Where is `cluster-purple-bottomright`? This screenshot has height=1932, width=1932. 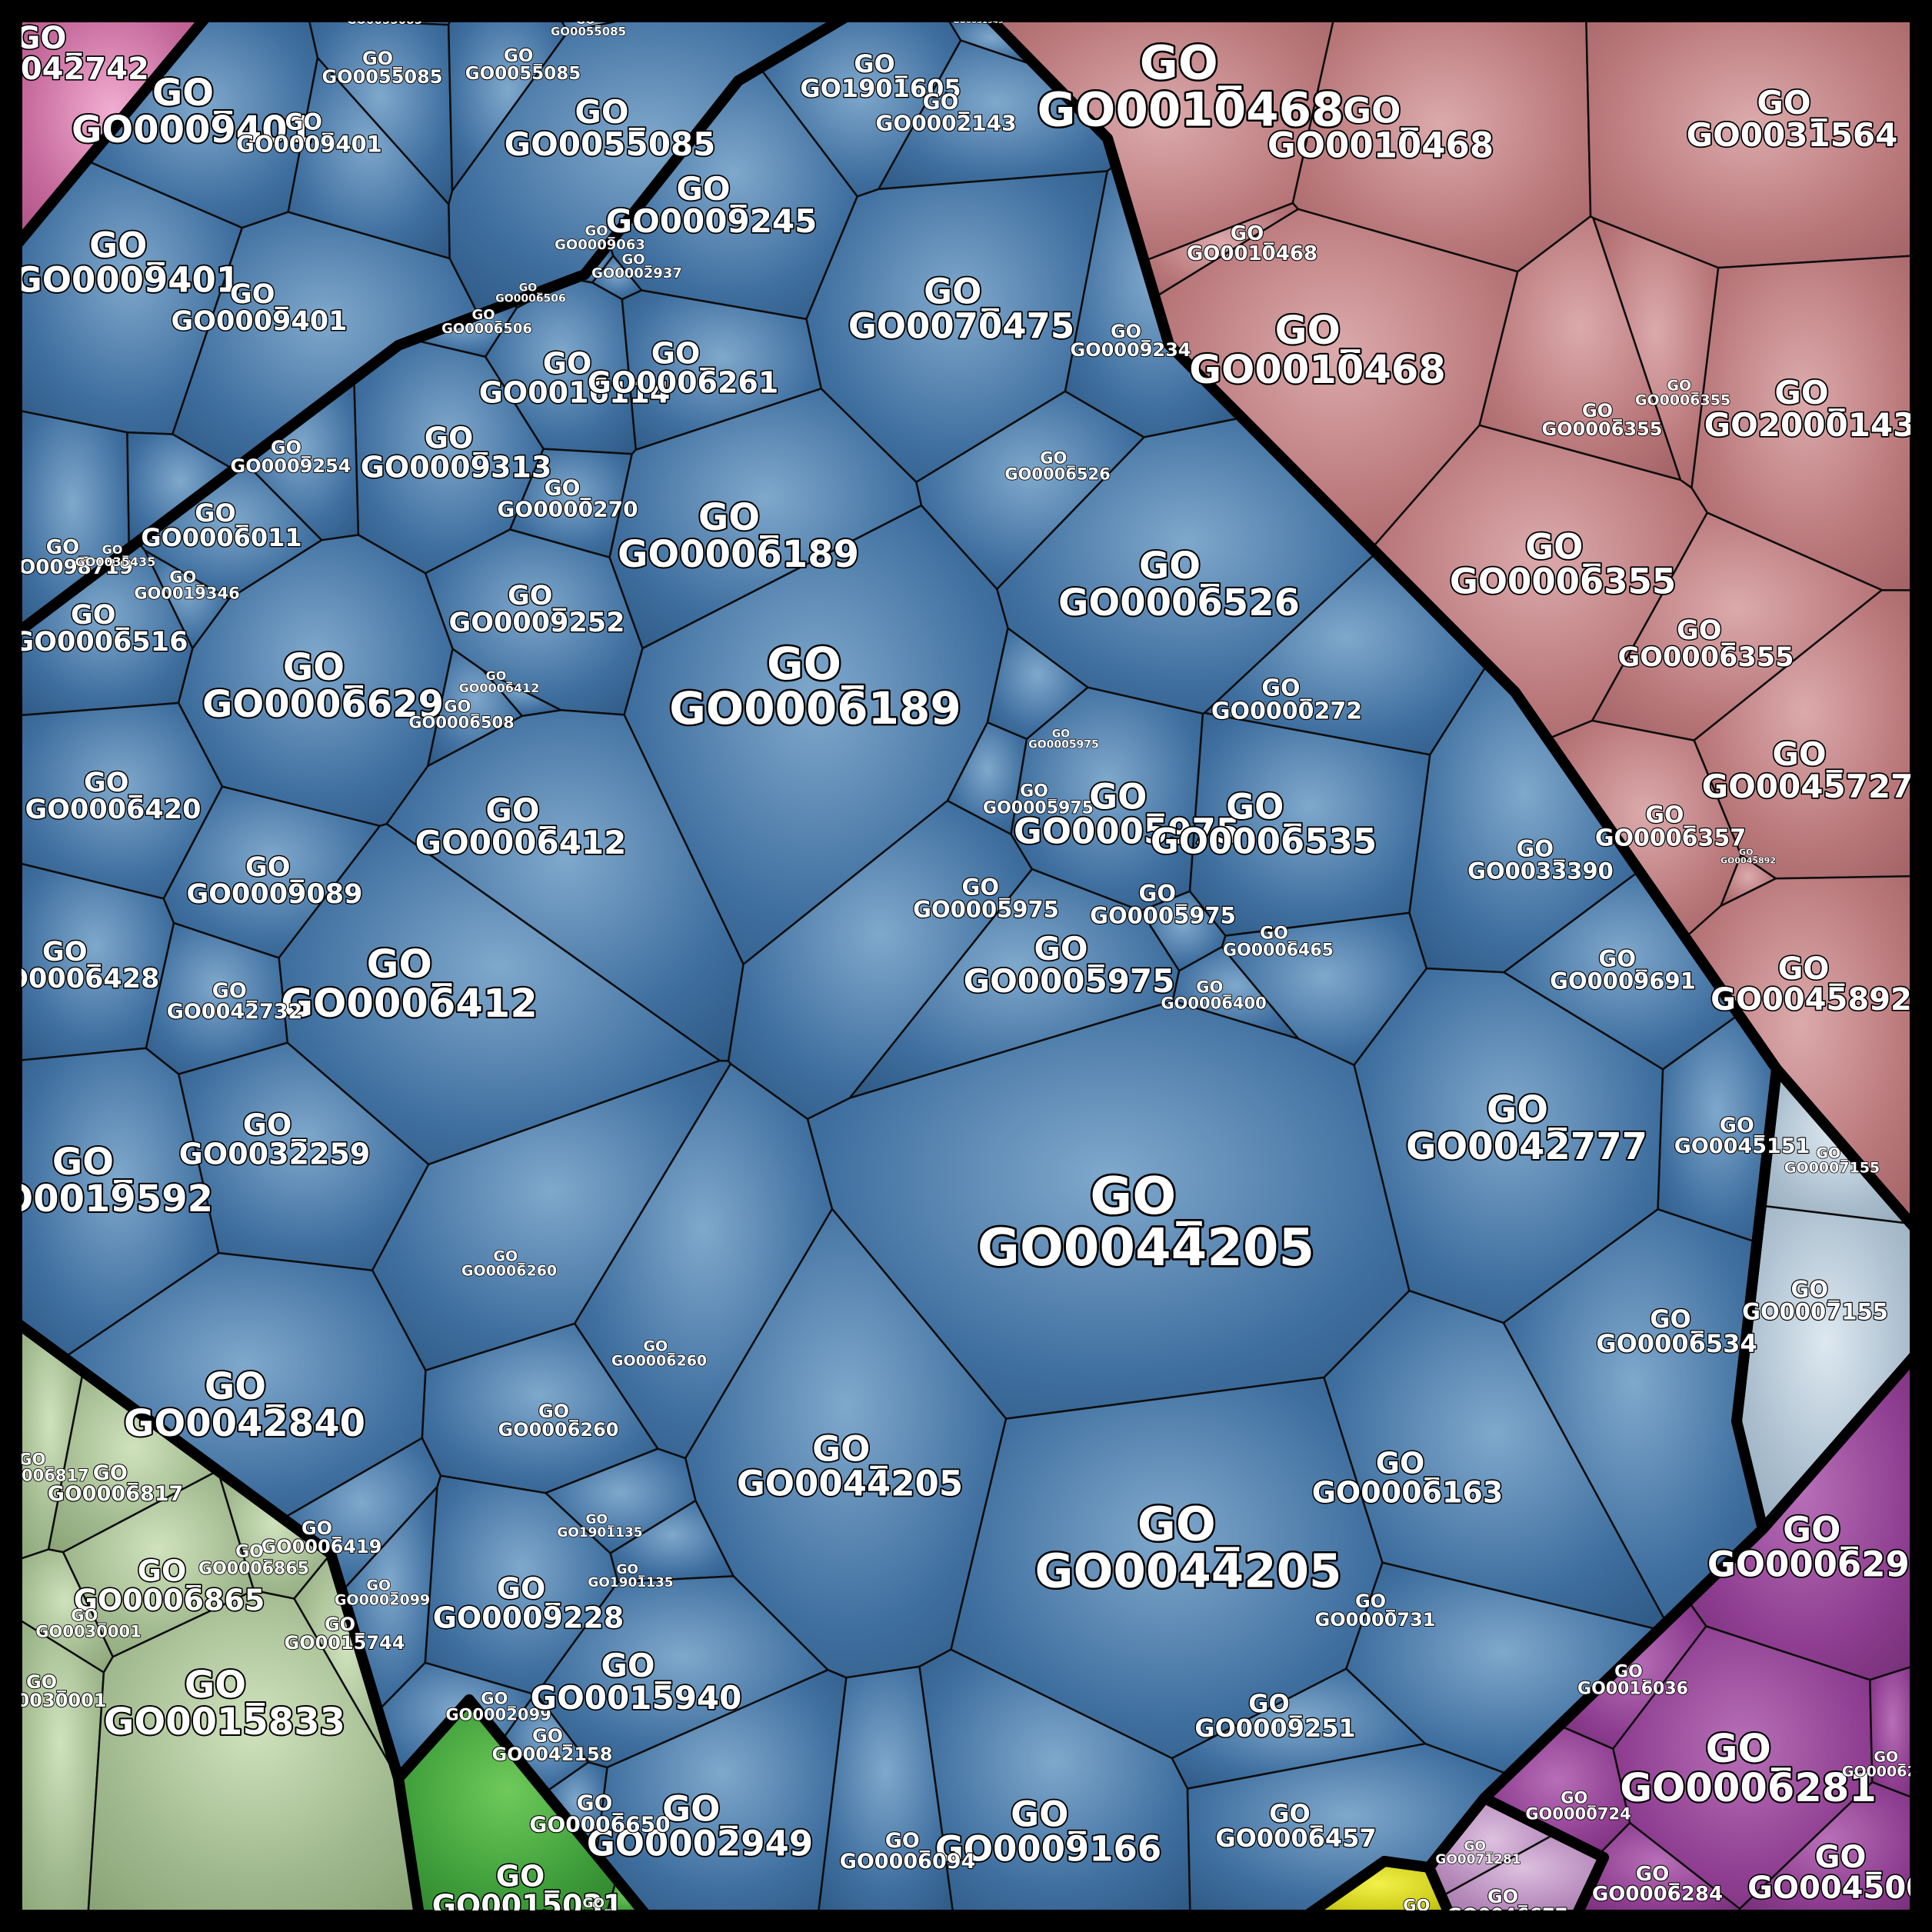
cluster-purple-bottomright is located at coordinates (1700, 1635).